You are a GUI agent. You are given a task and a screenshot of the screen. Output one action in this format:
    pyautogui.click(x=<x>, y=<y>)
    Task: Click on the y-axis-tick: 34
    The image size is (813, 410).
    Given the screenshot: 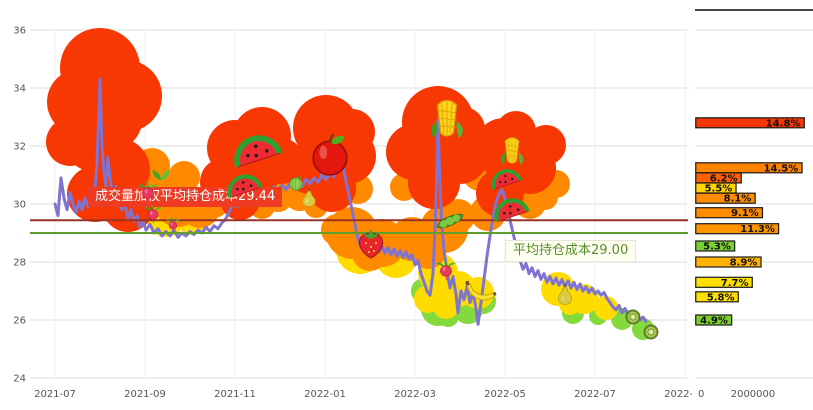 What is the action you would take?
    pyautogui.click(x=19, y=89)
    